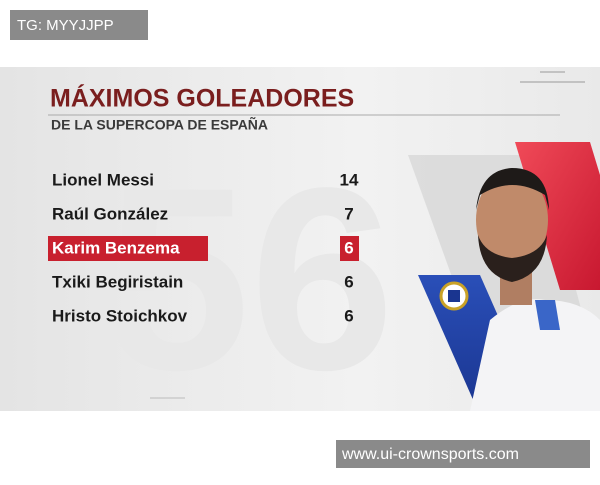  I want to click on player-name: Hristo Stoichkov, so click(120, 315).